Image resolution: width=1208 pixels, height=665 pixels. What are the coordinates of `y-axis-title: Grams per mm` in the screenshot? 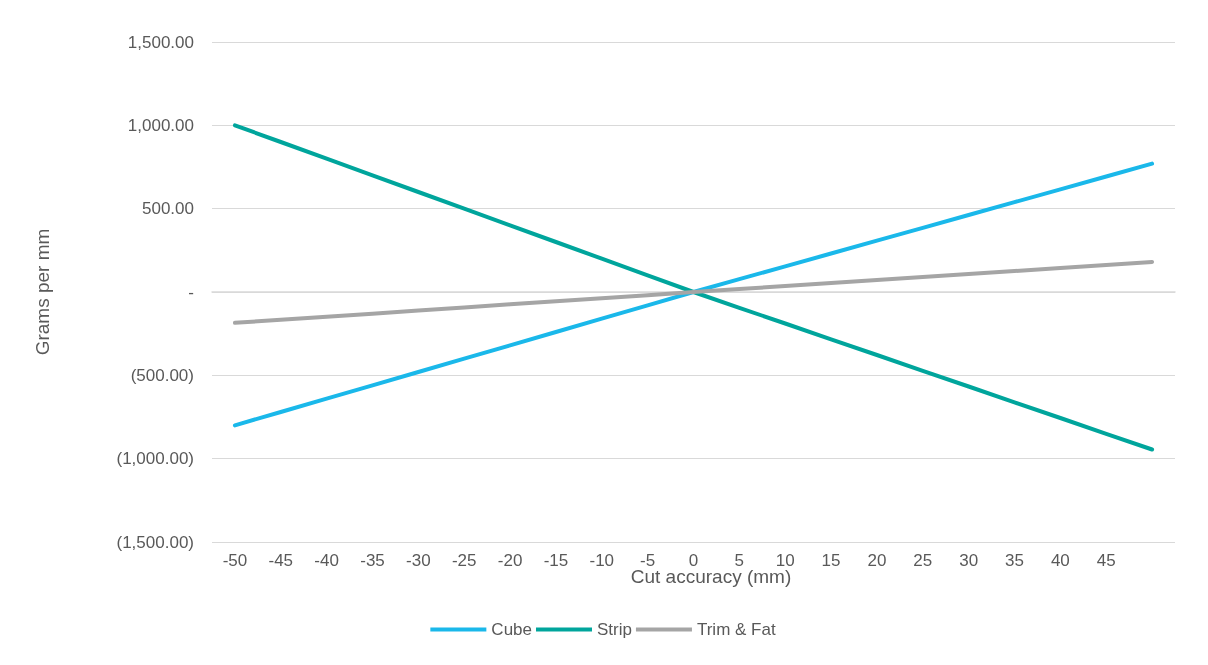 It's located at (42, 292).